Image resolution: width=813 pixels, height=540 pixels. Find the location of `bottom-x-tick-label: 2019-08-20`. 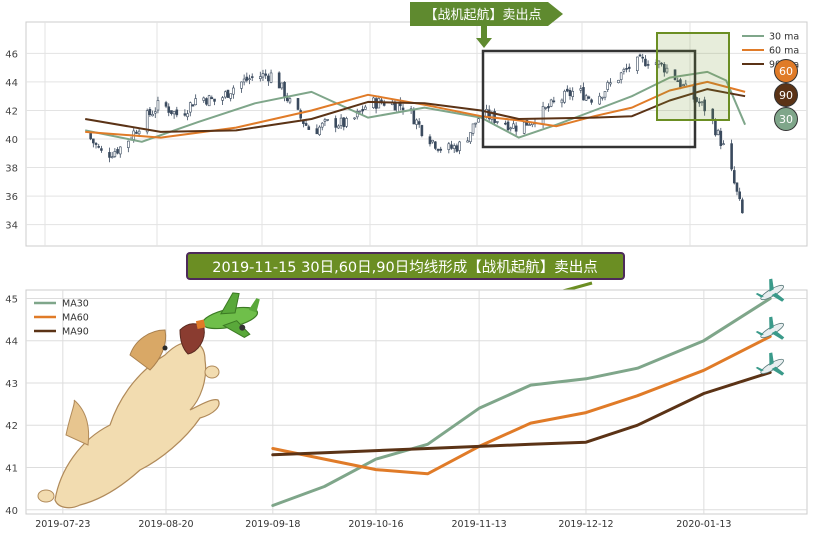

bottom-x-tick-label: 2019-08-20 is located at coordinates (165, 524).